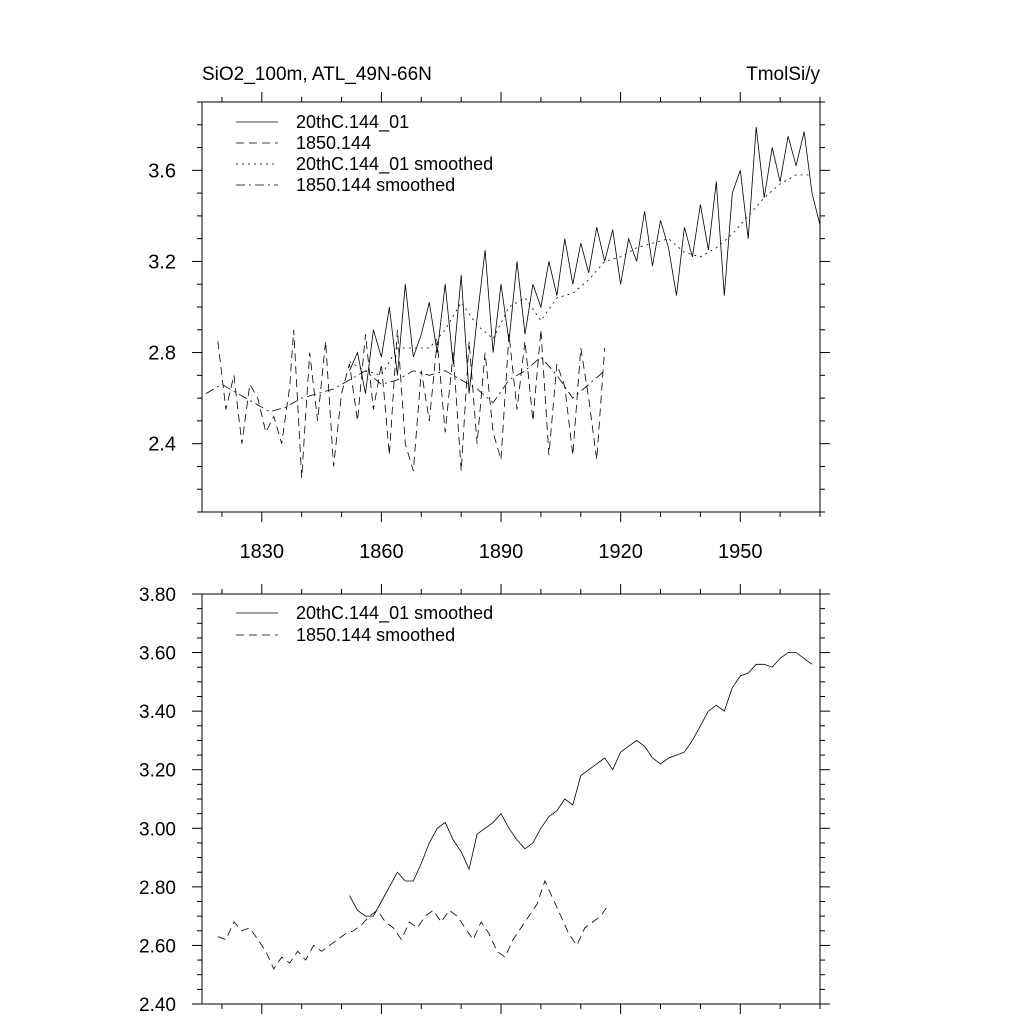 This screenshot has width=1024, height=1024. Describe the element at coordinates (157, 595) in the screenshot. I see `y-tick-label: 3.80` at that location.